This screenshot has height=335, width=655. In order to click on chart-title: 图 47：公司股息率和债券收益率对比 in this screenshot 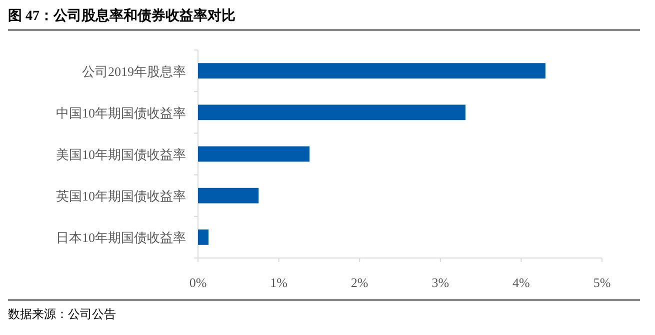, I will do `click(122, 15)`.